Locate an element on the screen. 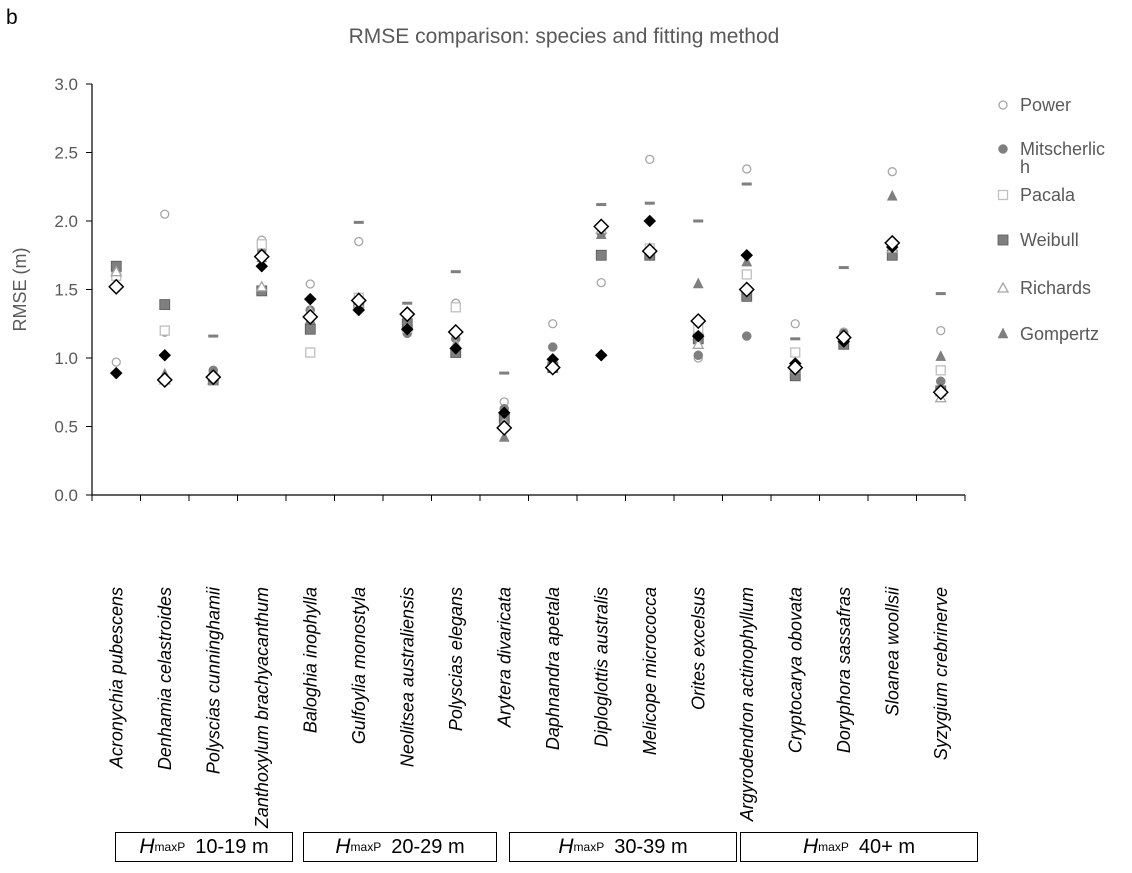  legend-label: Power is located at coordinates (1045, 105).